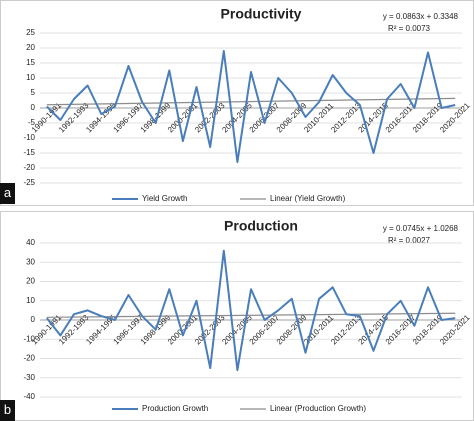 This screenshot has width=474, height=421. What do you see at coordinates (30, 261) in the screenshot?
I see `y-tick-label: 30` at bounding box center [30, 261].